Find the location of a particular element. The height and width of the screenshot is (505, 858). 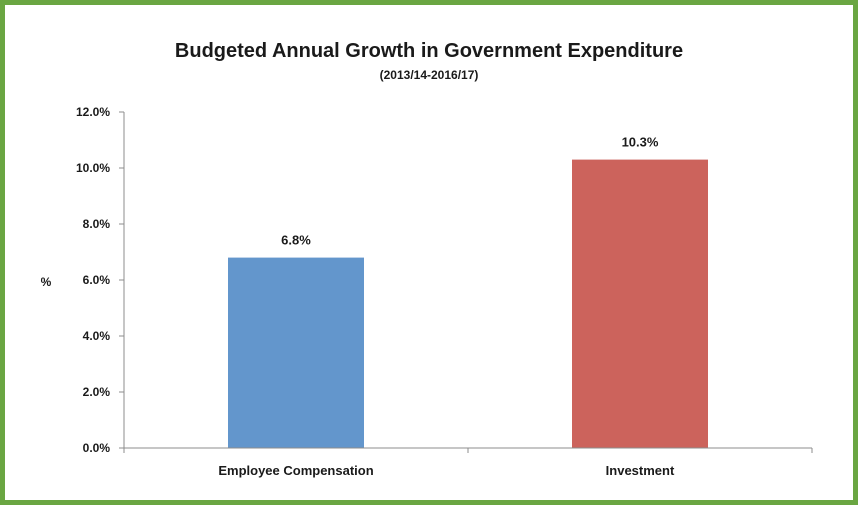

y-tick-label: 10.0% is located at coordinates (93, 168).